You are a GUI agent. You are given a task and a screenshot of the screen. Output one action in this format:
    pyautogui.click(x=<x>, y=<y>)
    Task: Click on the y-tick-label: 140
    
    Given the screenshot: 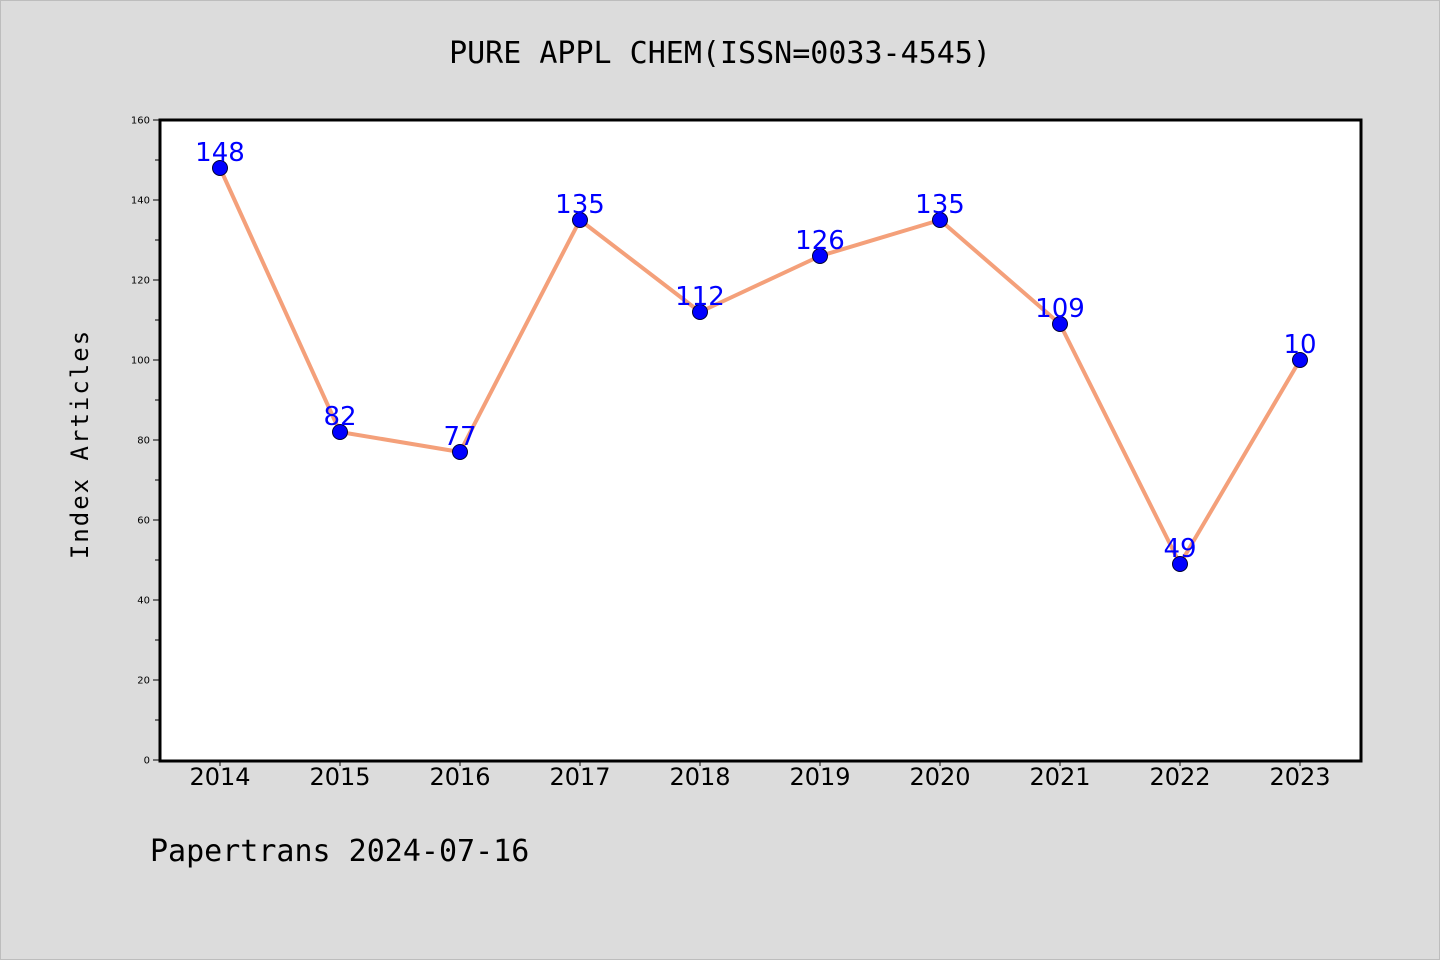 What is the action you would take?
    pyautogui.click(x=140, y=201)
    